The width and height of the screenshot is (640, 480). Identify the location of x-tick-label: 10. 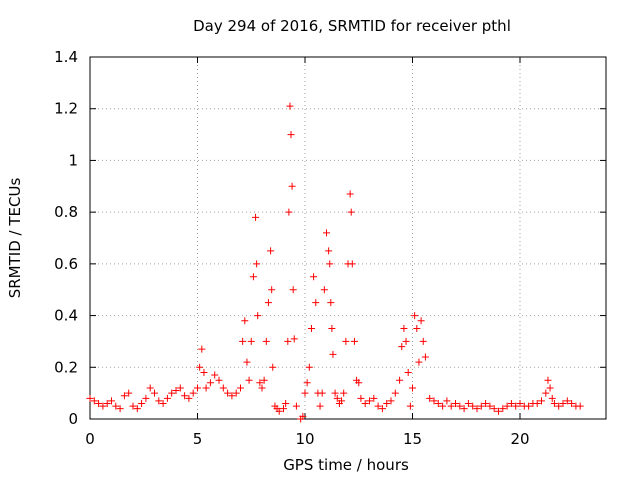
(304, 439).